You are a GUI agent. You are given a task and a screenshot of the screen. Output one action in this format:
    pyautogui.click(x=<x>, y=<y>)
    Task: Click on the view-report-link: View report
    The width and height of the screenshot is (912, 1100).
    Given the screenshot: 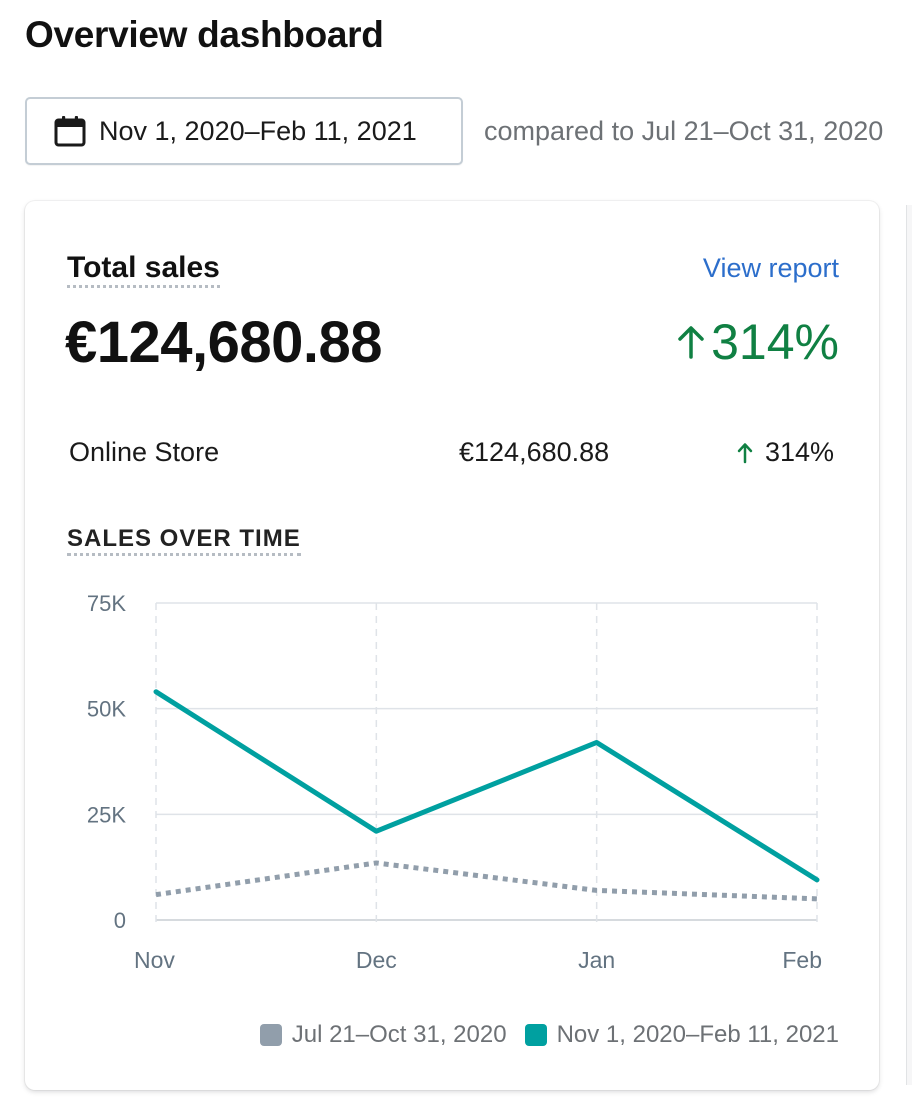 What is the action you would take?
    pyautogui.click(x=770, y=268)
    